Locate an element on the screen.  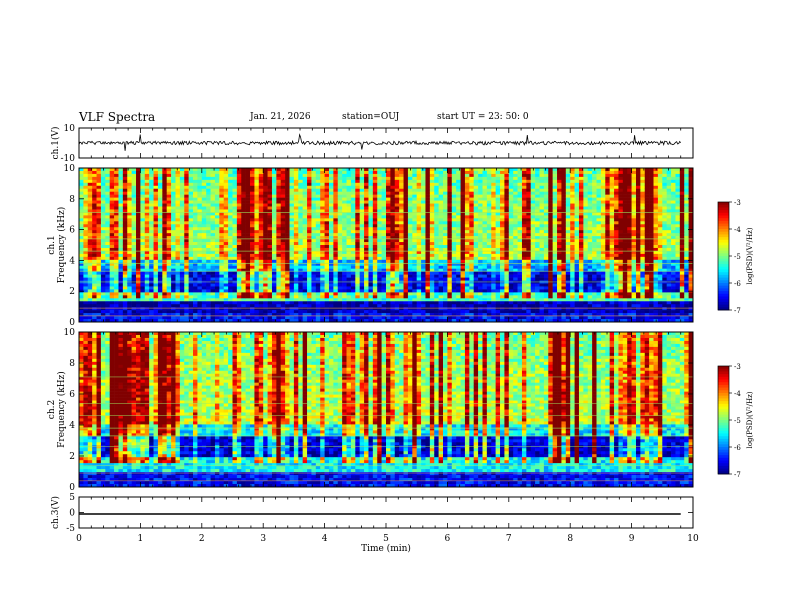
x-tick-label: 8 is located at coordinates (570, 539).